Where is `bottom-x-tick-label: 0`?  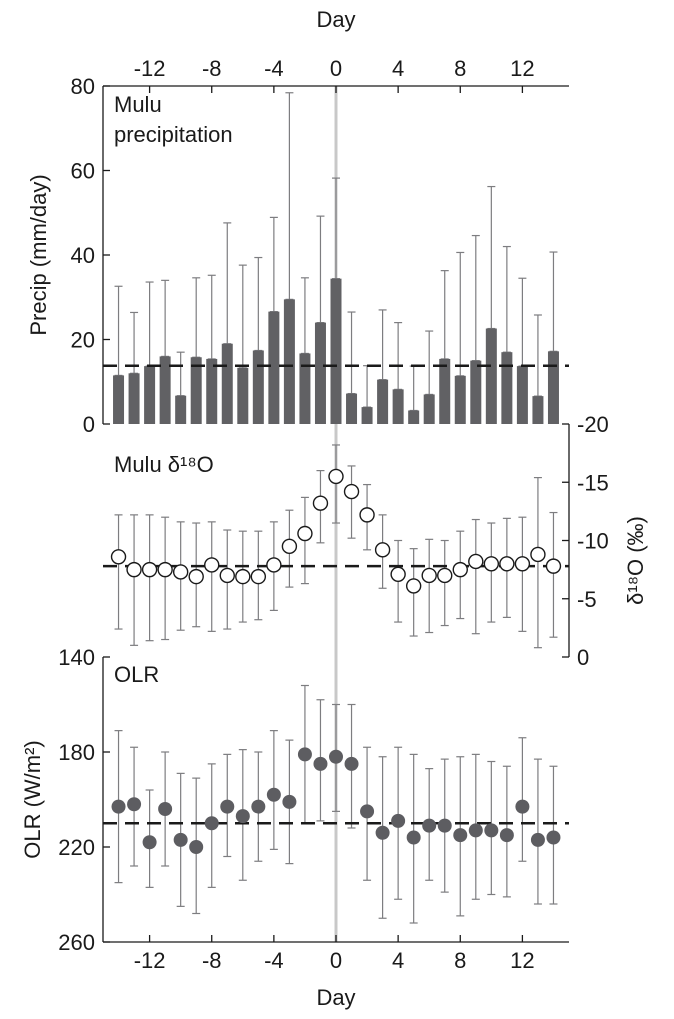 bottom-x-tick-label: 0 is located at coordinates (336, 960).